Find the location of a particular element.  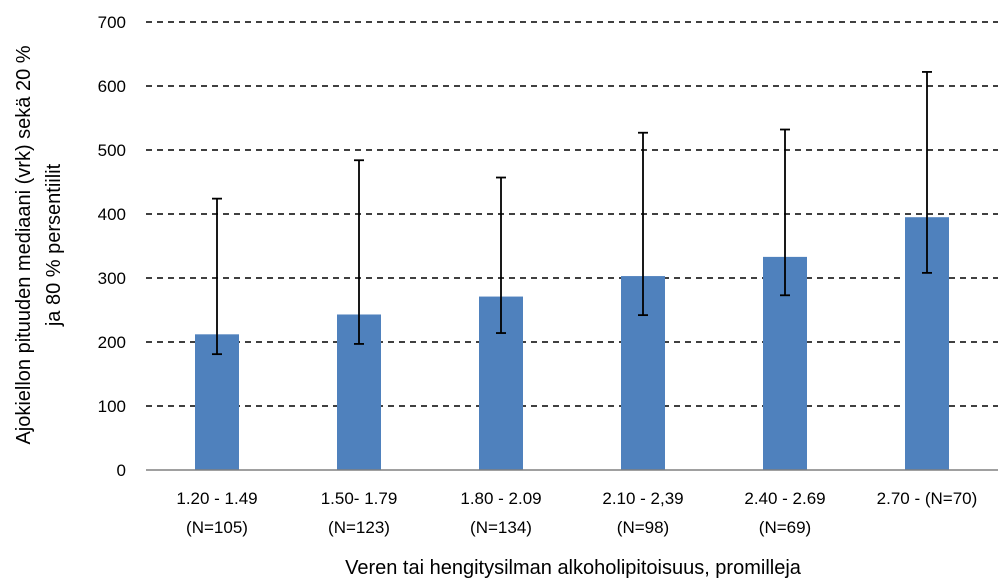

x-category-label: (N=134) is located at coordinates (501, 527).